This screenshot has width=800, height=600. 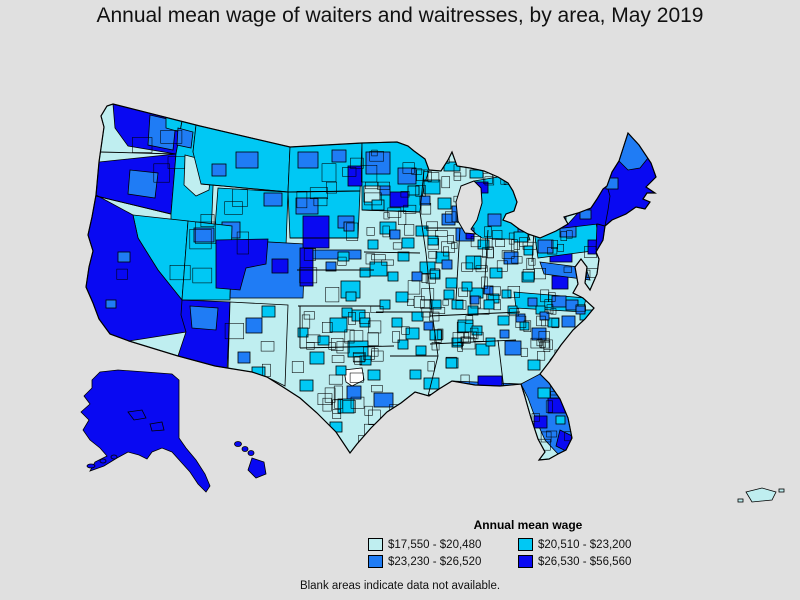 I want to click on legend-swatch-class2, so click(x=525, y=544).